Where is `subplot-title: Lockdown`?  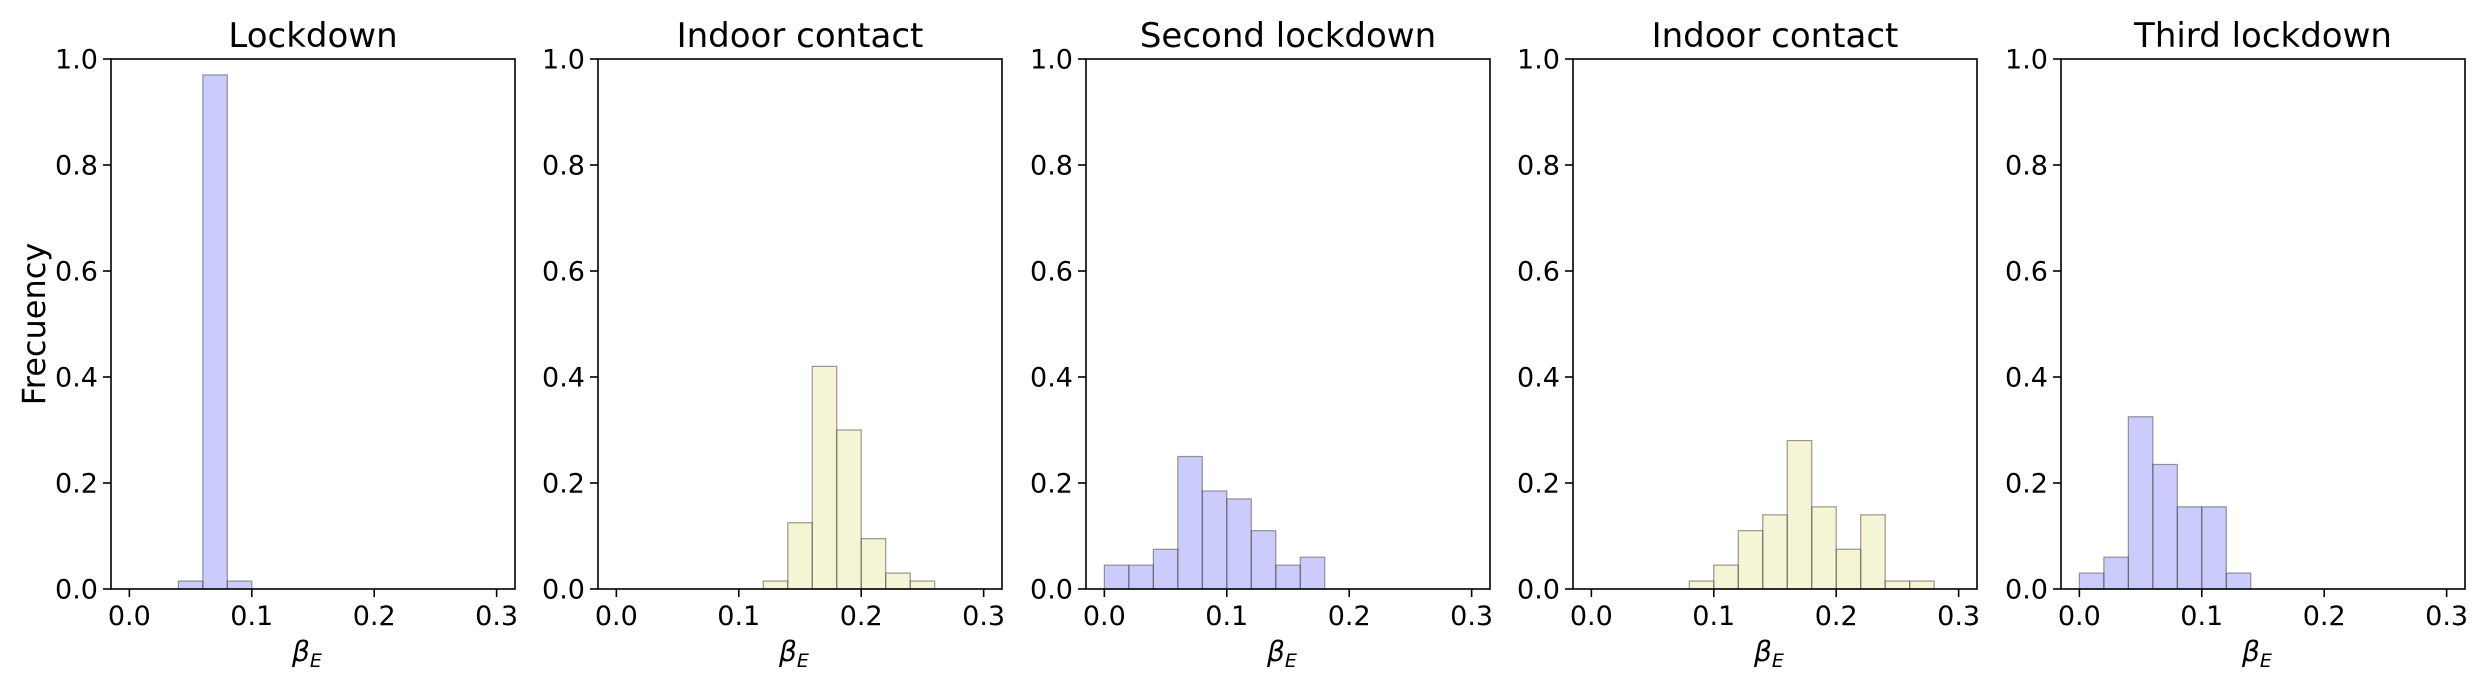 subplot-title: Lockdown is located at coordinates (312, 36).